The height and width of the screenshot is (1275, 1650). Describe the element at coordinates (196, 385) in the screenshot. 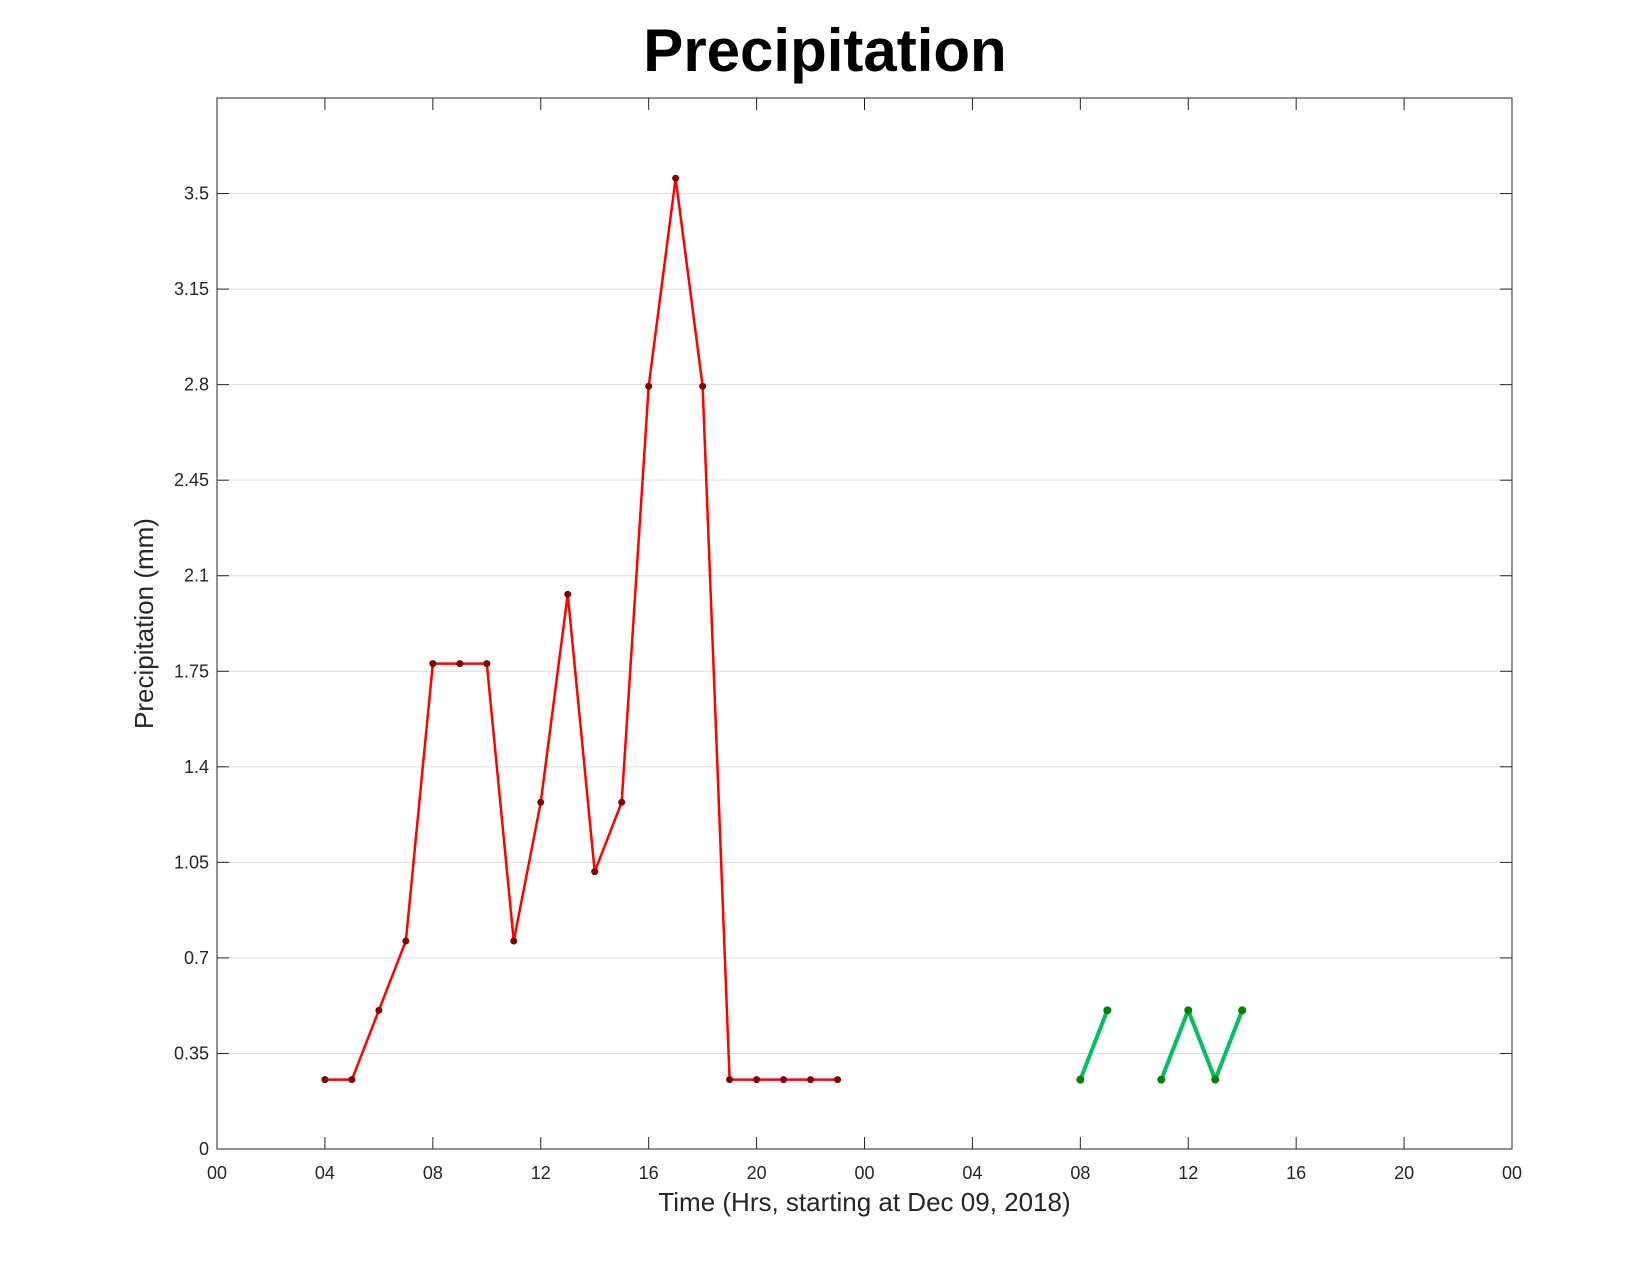

I see `y-tick-label: 2.8` at that location.